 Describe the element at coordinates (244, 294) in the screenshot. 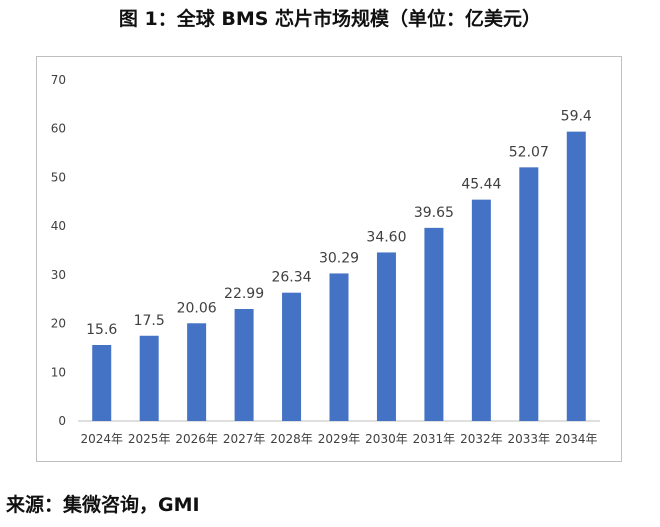

I see `data-label: 22.99` at that location.